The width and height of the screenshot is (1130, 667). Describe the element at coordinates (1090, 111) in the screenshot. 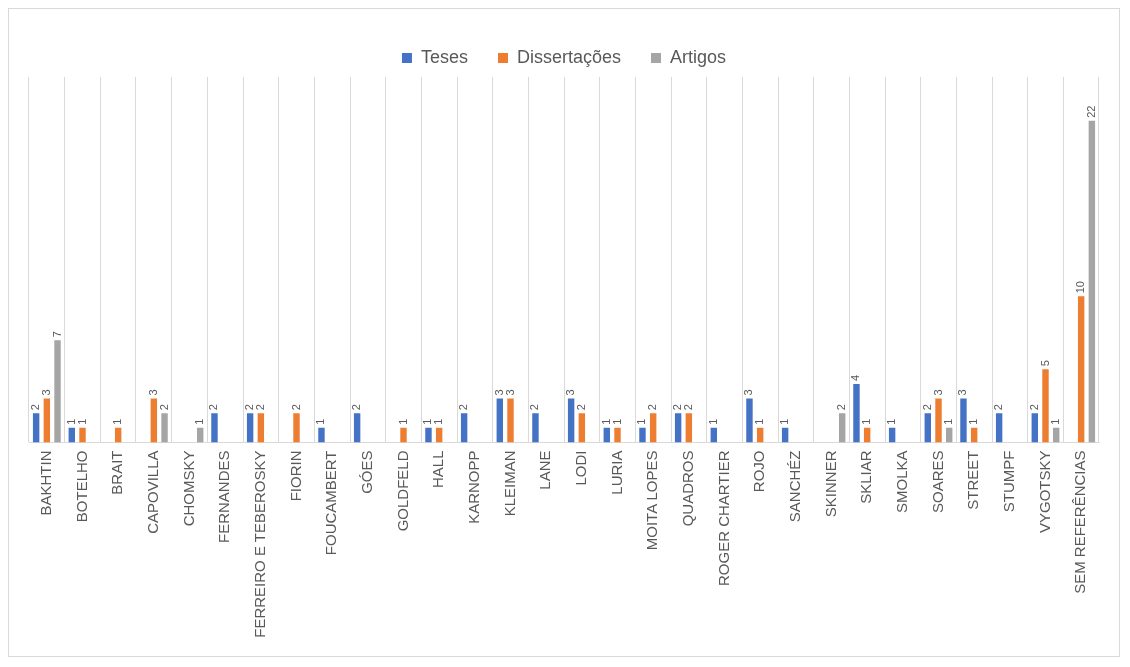

I see `data-label: 22` at that location.